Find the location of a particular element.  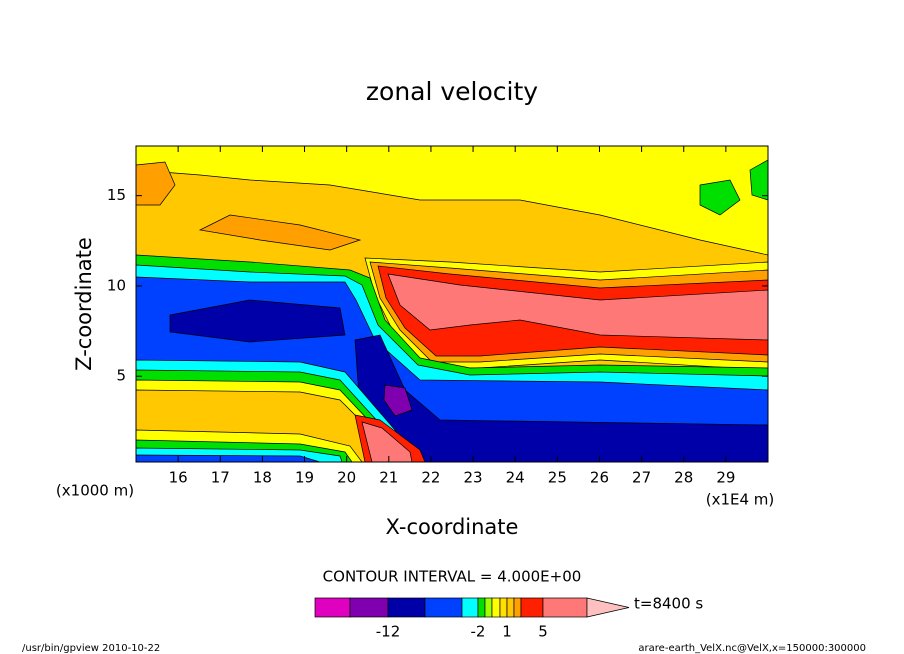

colorbar-tick-label: -2 is located at coordinates (478, 632).